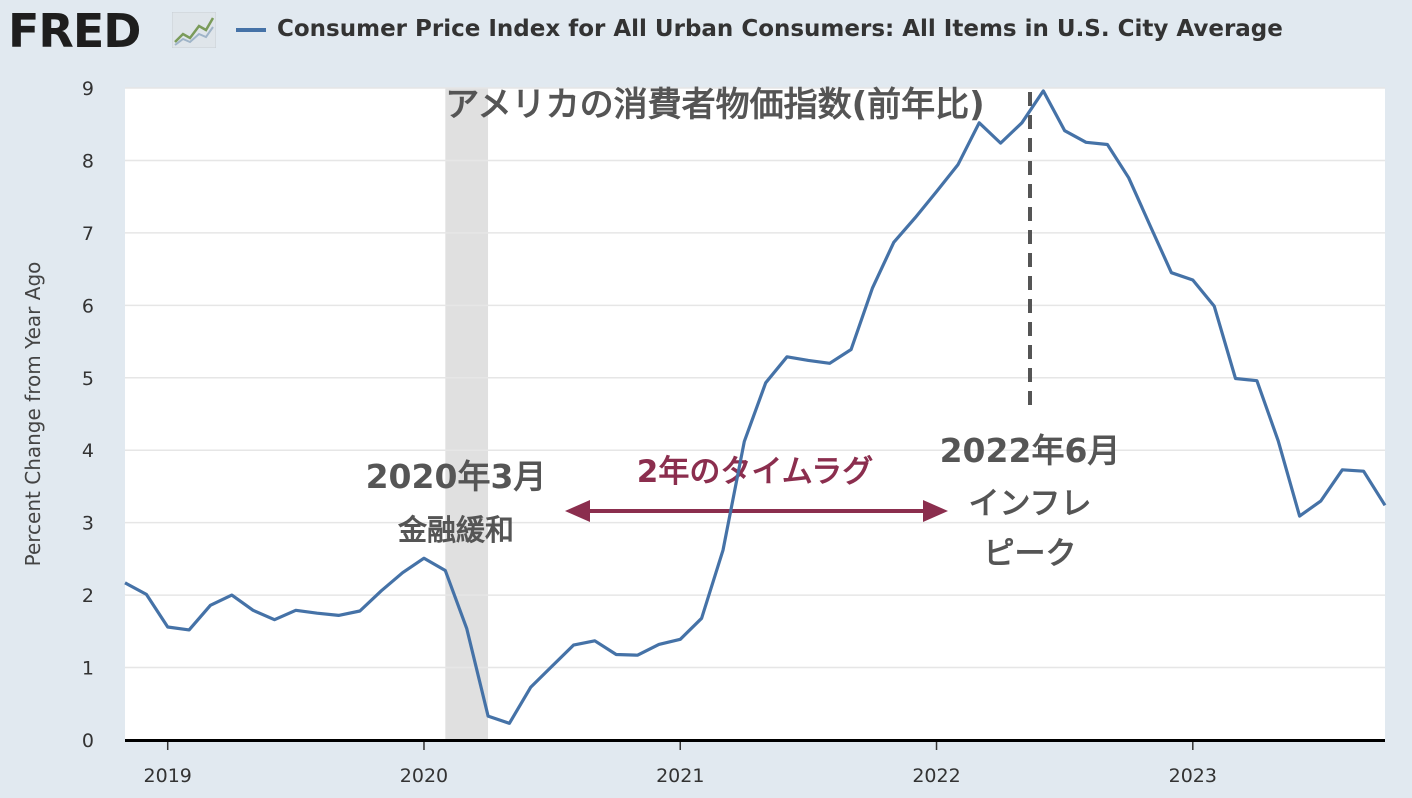 The height and width of the screenshot is (798, 1412). I want to click on y-axis-label: Percent Change from Year Ago, so click(33, 414).